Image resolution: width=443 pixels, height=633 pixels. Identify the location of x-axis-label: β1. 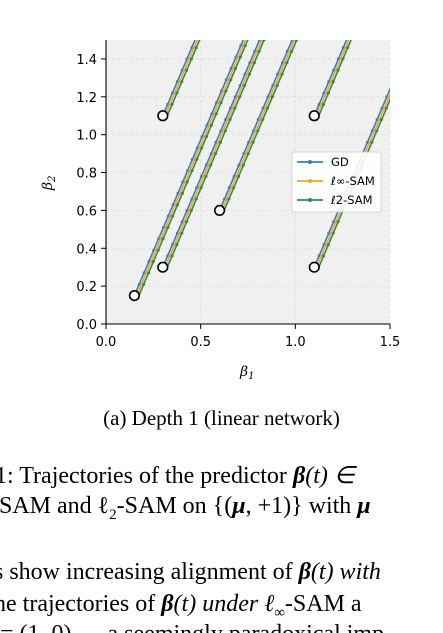
(246, 373).